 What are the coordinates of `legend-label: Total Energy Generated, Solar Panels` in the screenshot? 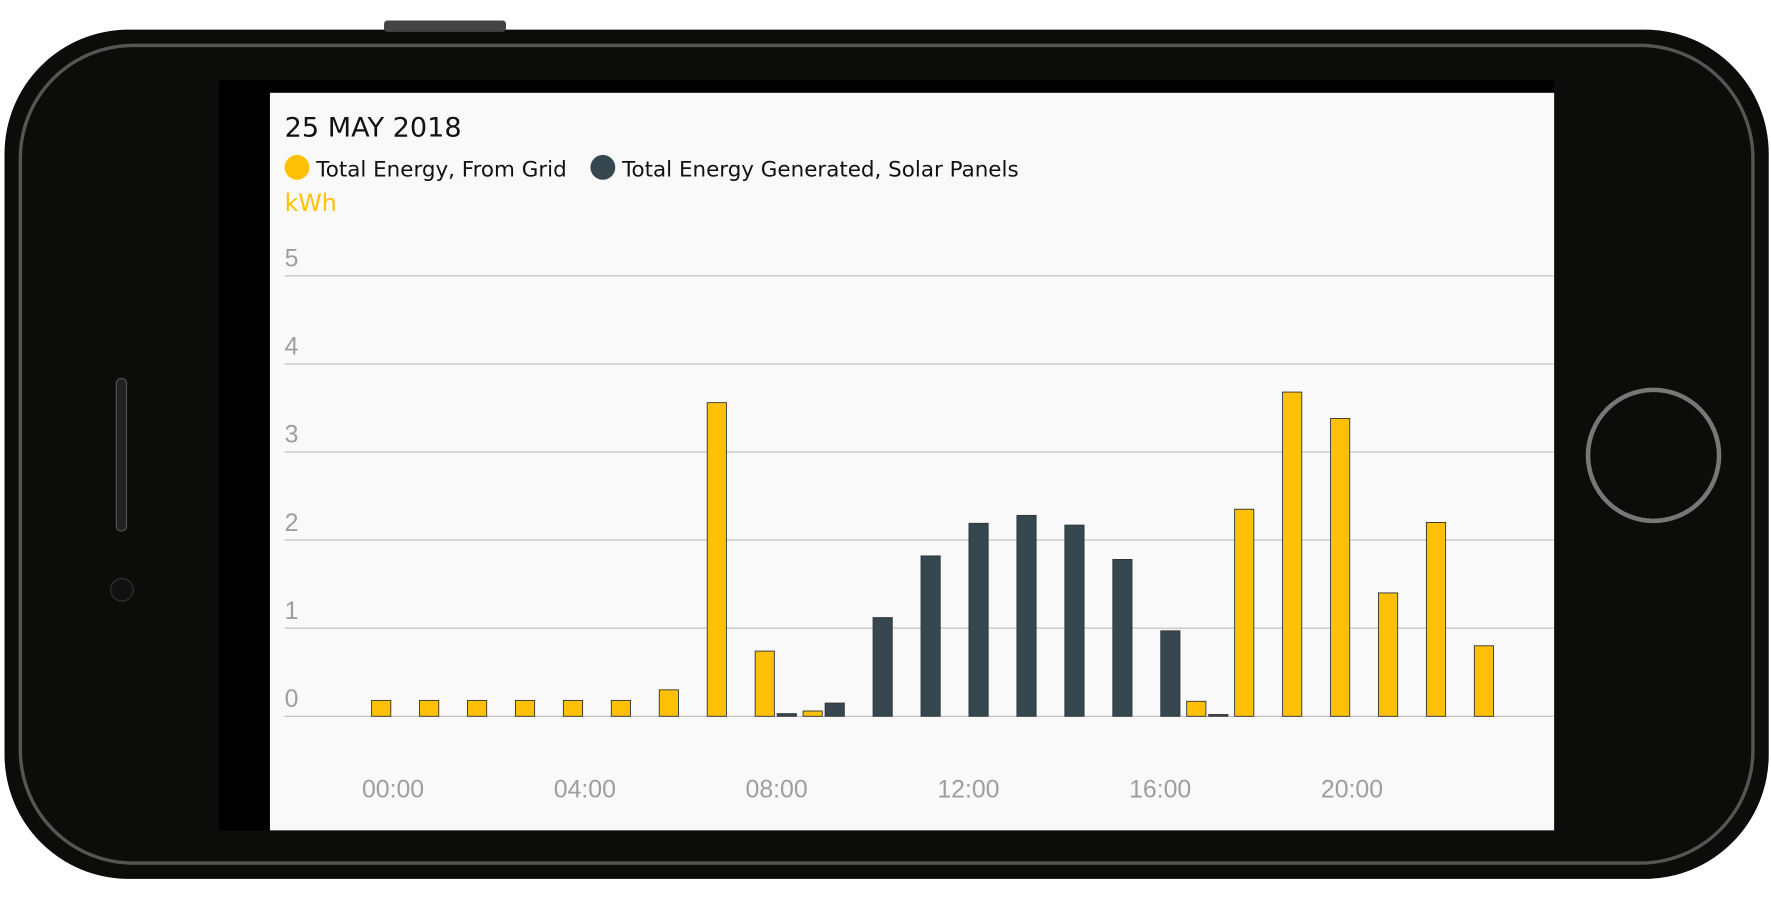 It's located at (820, 170).